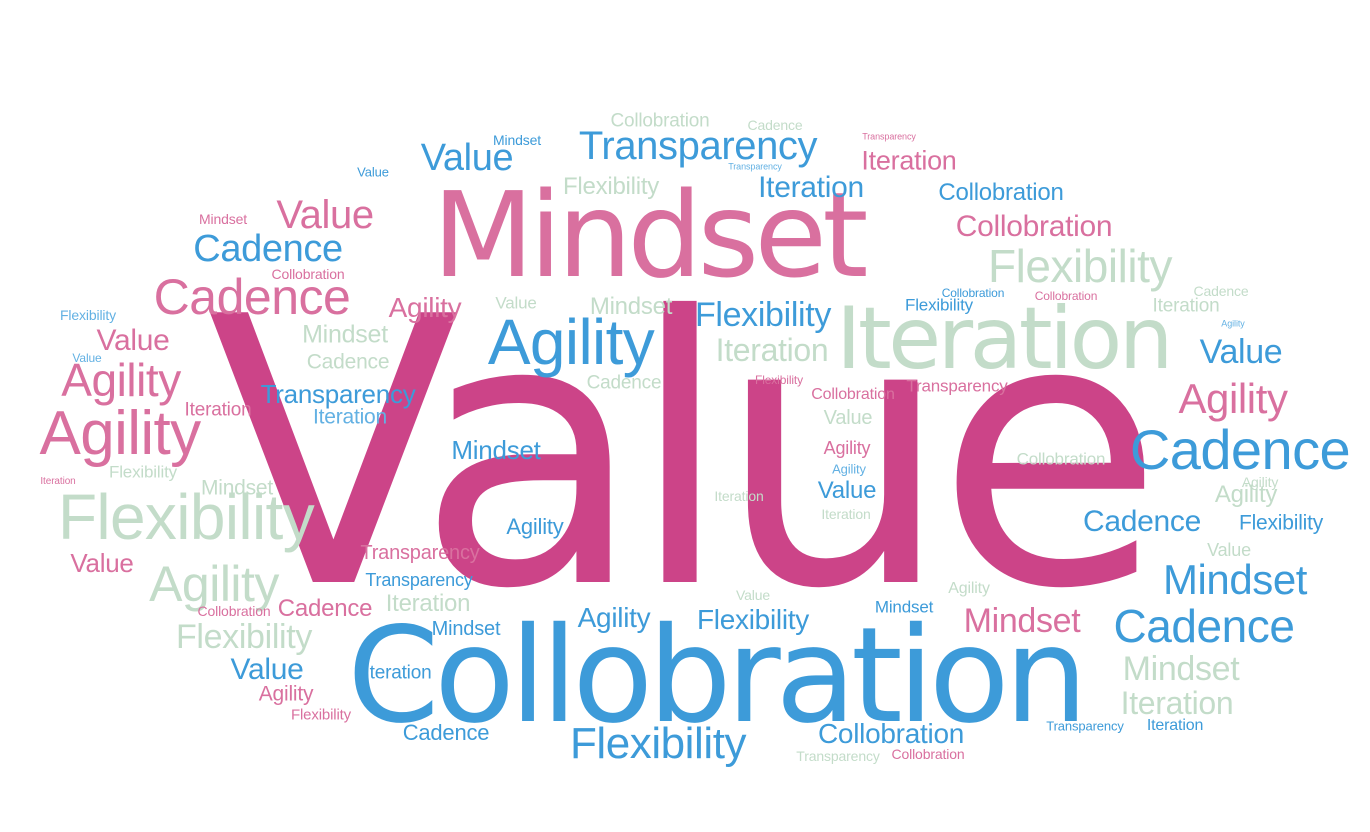 This screenshot has height=832, width=1370. What do you see at coordinates (1142, 521) in the screenshot?
I see `word-transparency: Cadence` at bounding box center [1142, 521].